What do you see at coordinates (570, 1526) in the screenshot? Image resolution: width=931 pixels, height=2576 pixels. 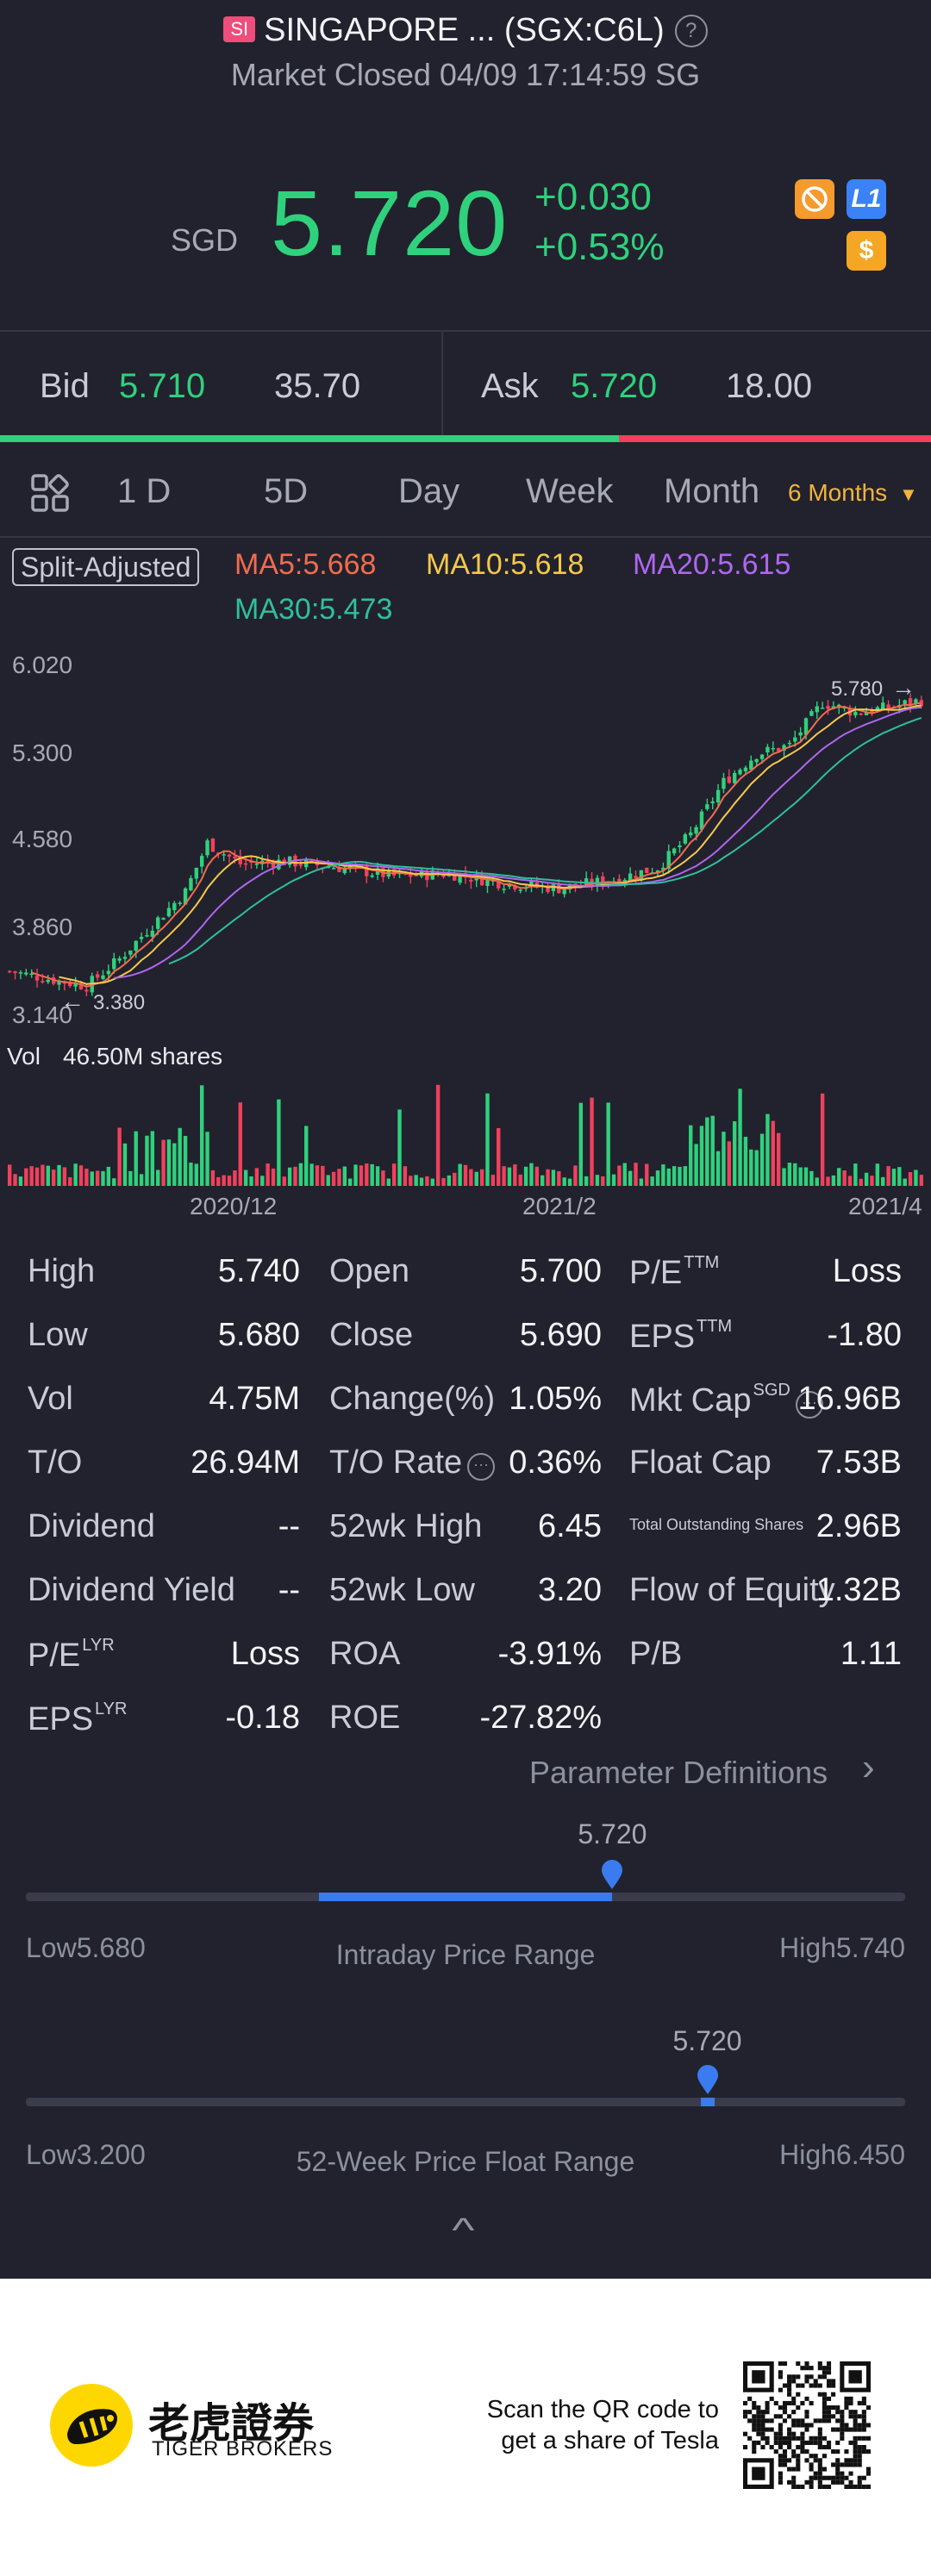 I see `stat-value: 6.45` at bounding box center [570, 1526].